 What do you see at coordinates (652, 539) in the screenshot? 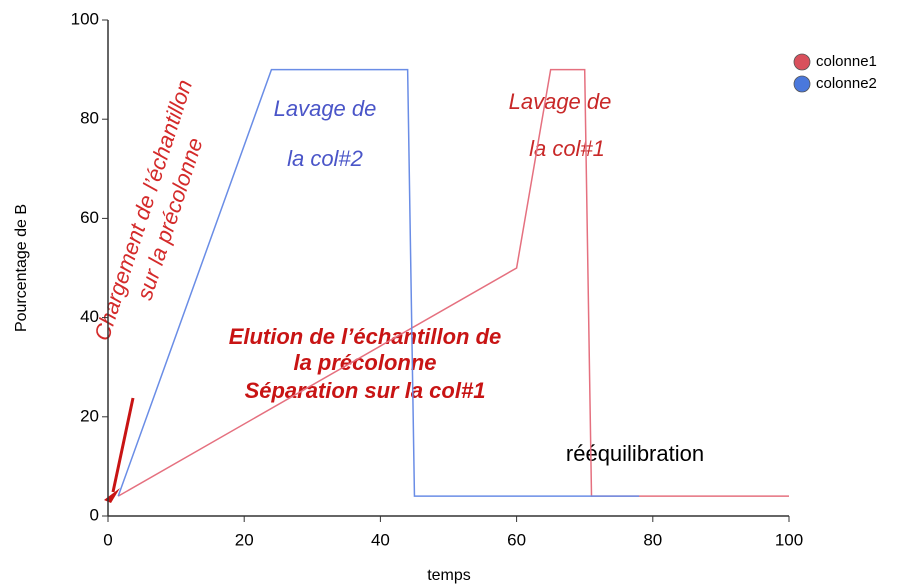
I see `x-tick-label: 80` at bounding box center [652, 539].